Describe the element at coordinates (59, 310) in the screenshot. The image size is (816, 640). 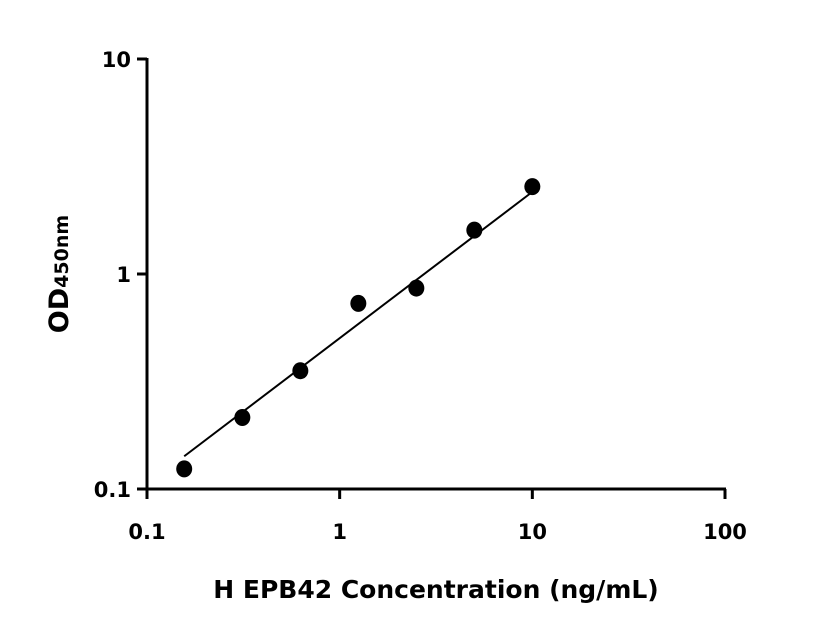
I see `y-axis-label-main: OD` at that location.